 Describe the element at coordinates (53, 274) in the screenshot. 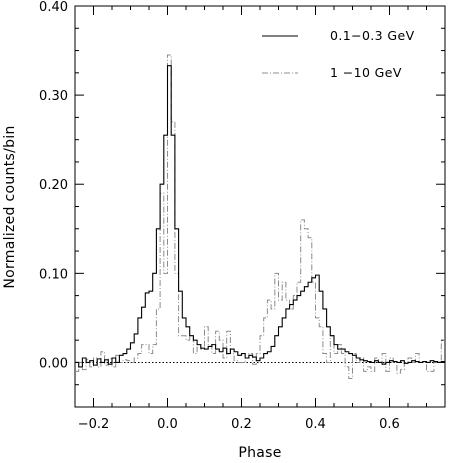

I see `y-tick-label: 0.10` at that location.